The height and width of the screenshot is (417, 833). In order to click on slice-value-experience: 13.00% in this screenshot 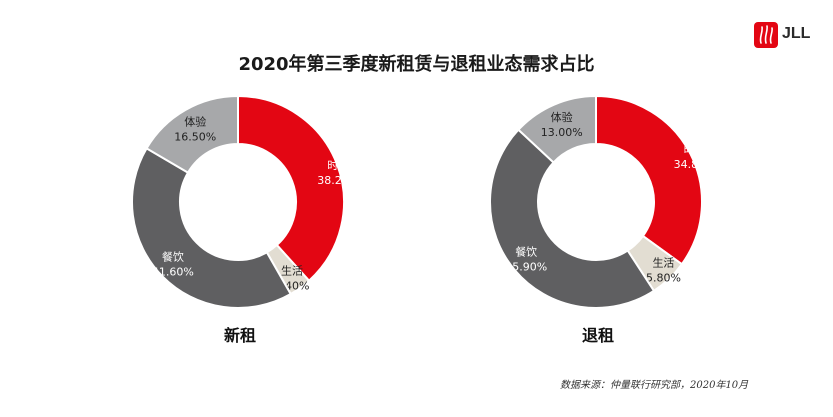, I will do `click(562, 132)`.